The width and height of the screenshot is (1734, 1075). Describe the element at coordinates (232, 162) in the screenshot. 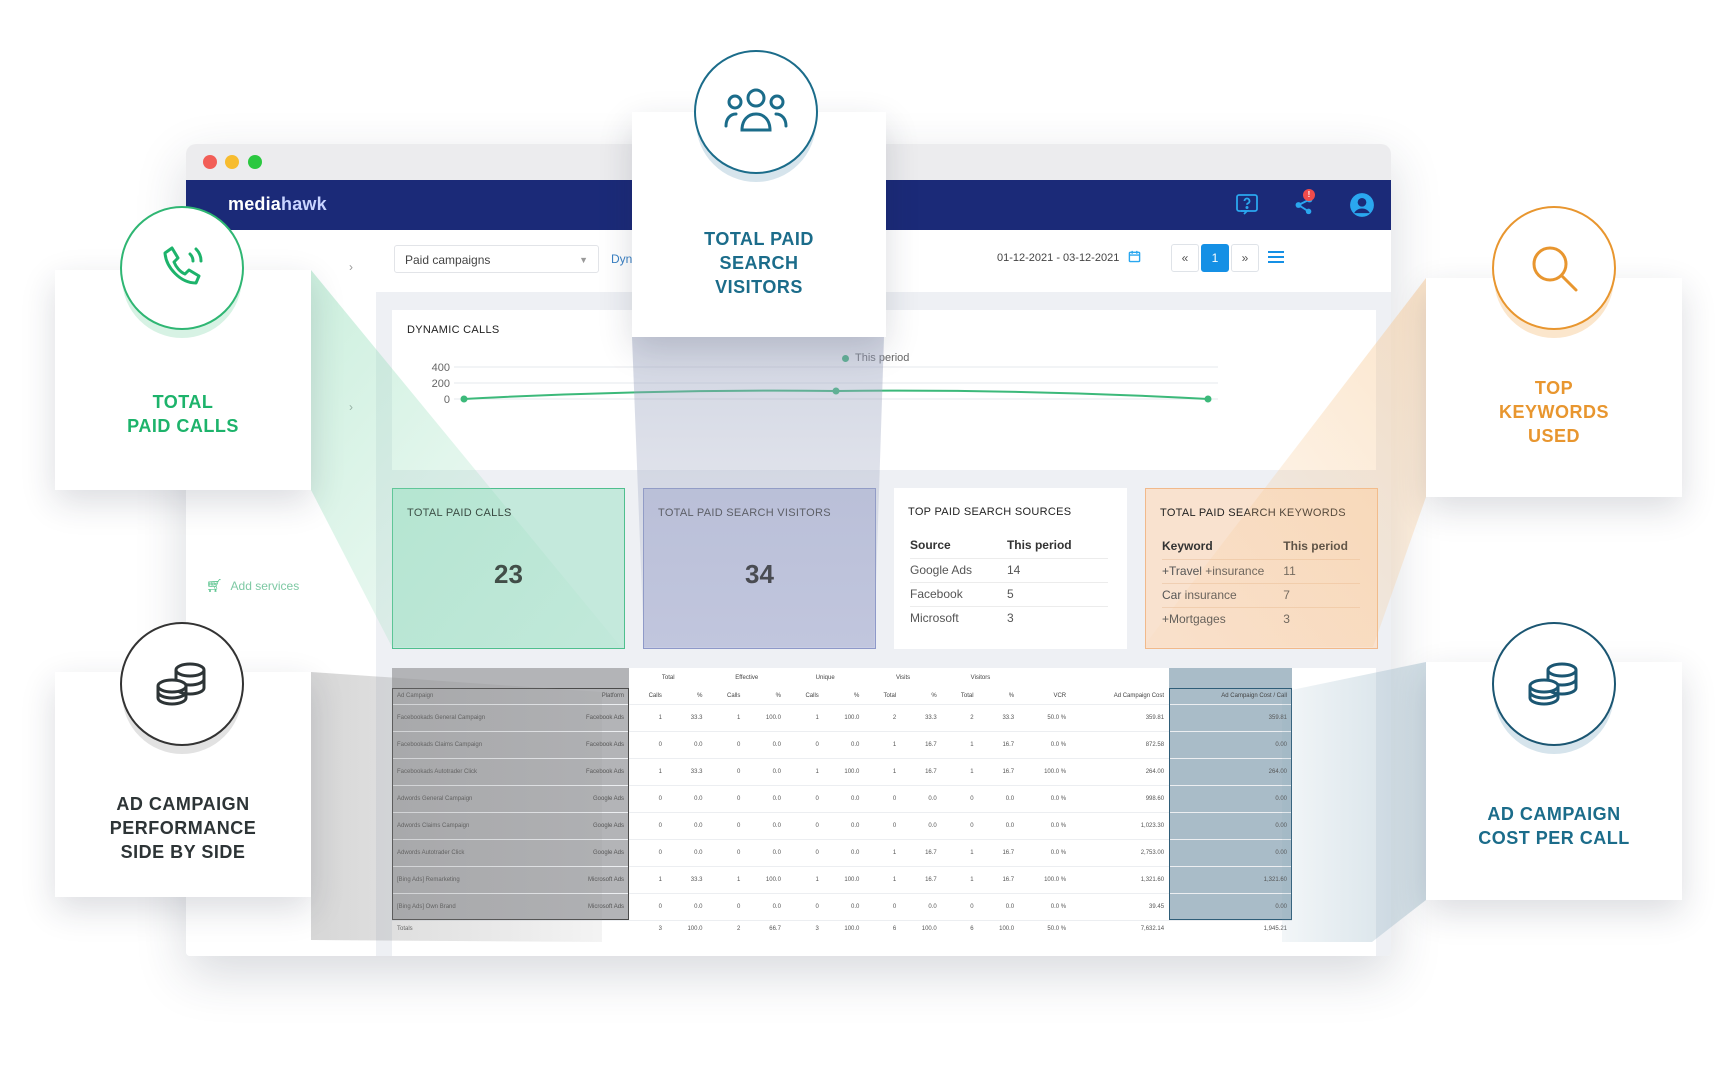

I see `minimize-window-button` at that location.